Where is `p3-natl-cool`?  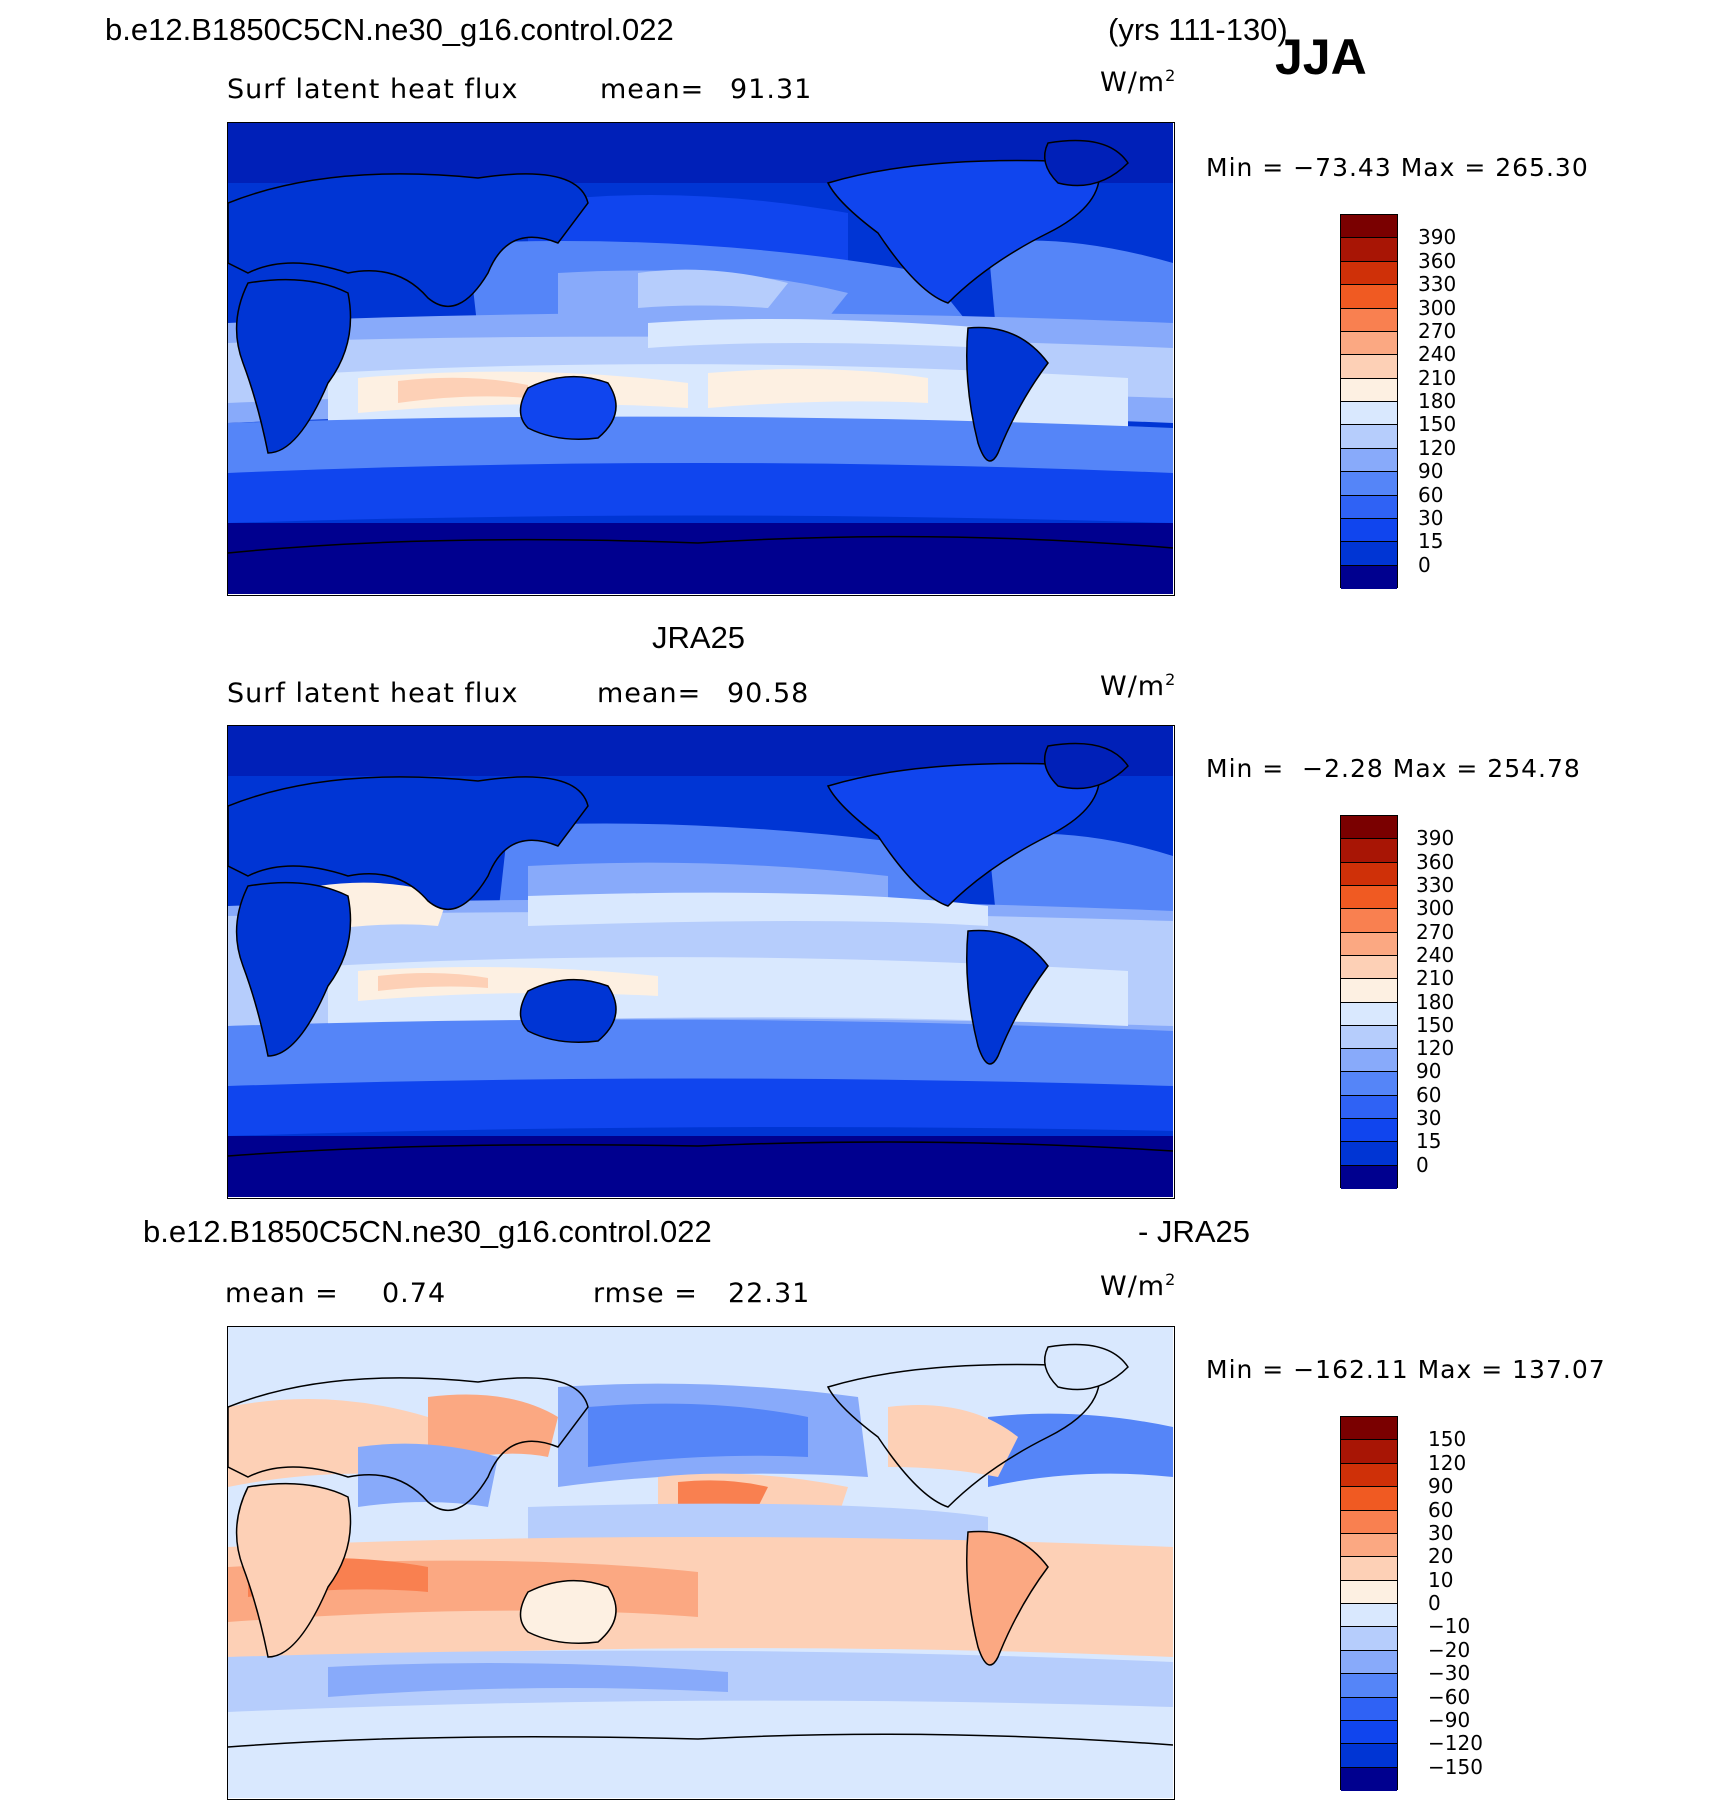 p3-natl-cool is located at coordinates (1080, 1450).